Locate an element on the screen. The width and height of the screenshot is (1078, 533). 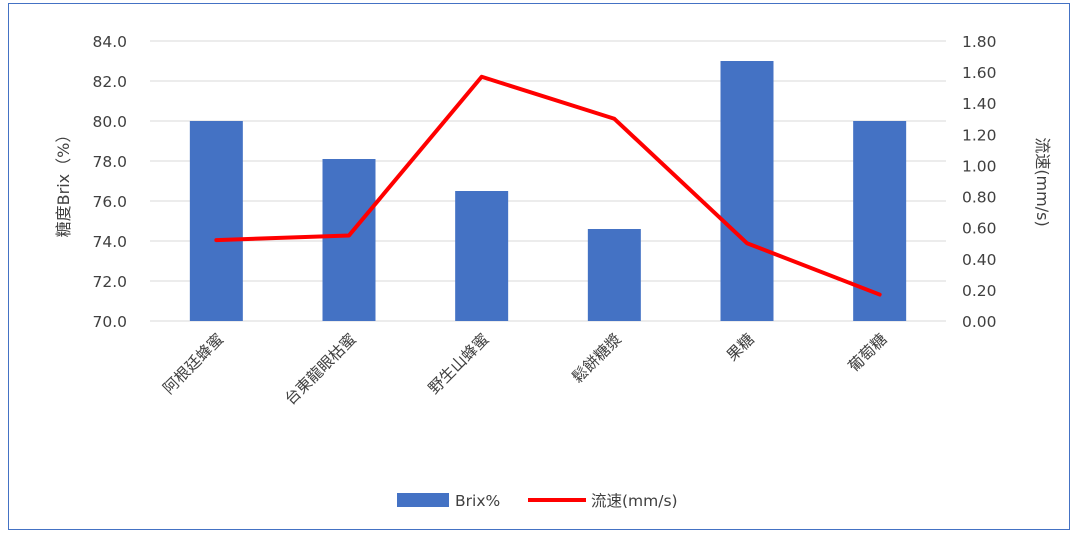
y2-tick-label: 1.60 is located at coordinates (979, 73).